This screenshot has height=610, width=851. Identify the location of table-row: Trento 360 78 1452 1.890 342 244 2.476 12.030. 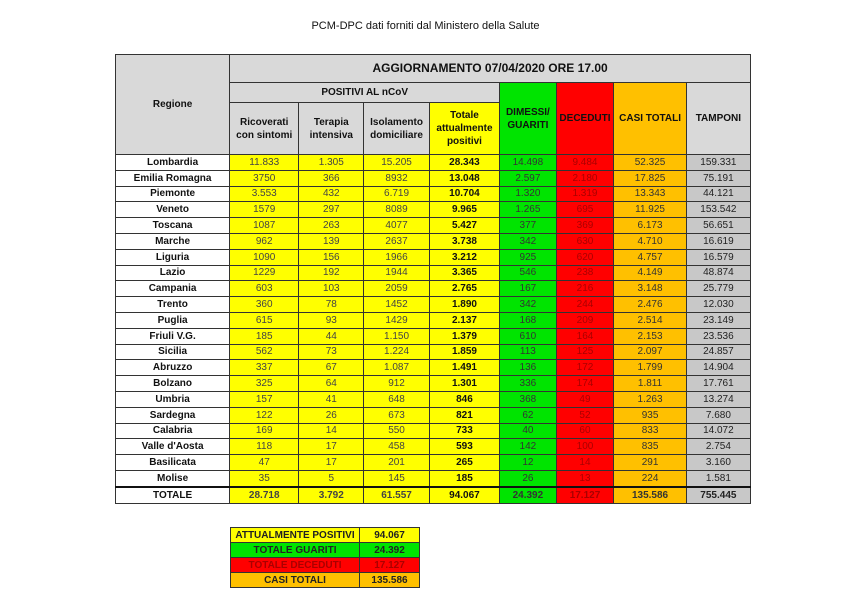
(433, 304).